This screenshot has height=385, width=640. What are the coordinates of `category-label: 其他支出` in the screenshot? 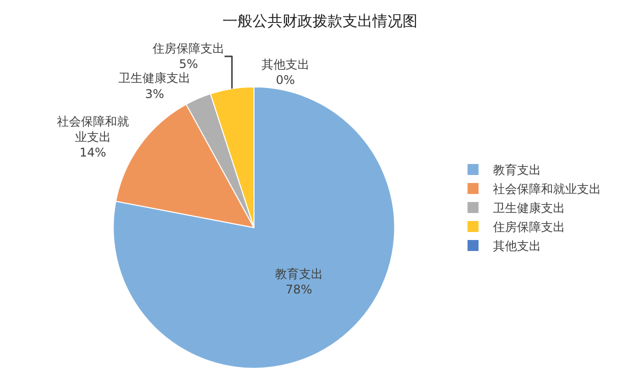 It's located at (285, 64).